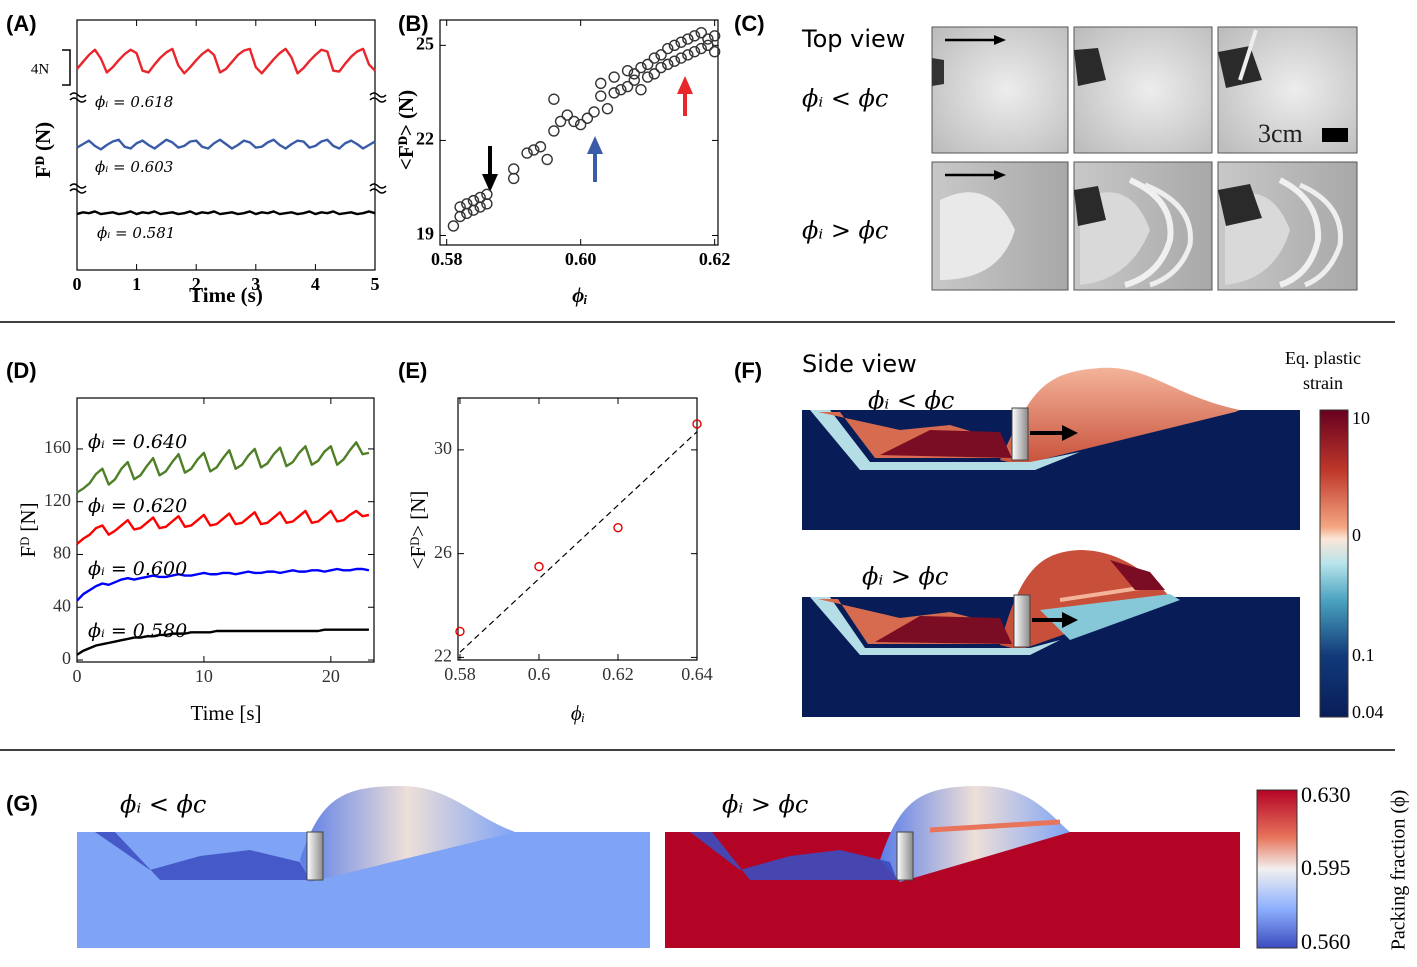  I want to click on x-tick-label: 0.64, so click(697, 674).